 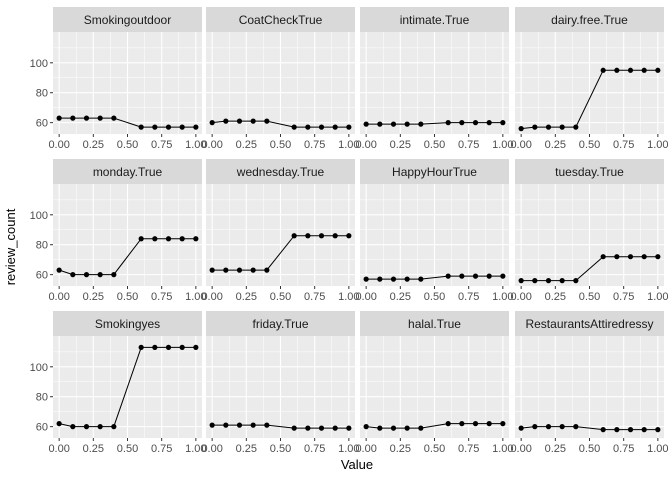 I want to click on facet-title: monday.True, so click(x=128, y=172).